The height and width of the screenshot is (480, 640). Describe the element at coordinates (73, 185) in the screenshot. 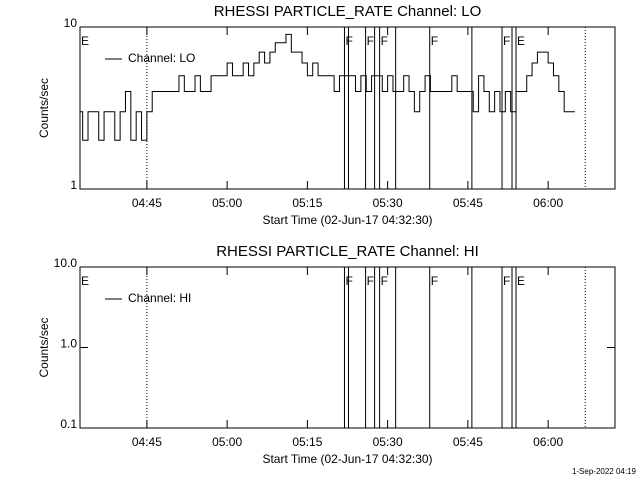

I see `y-tick-label: 1` at that location.